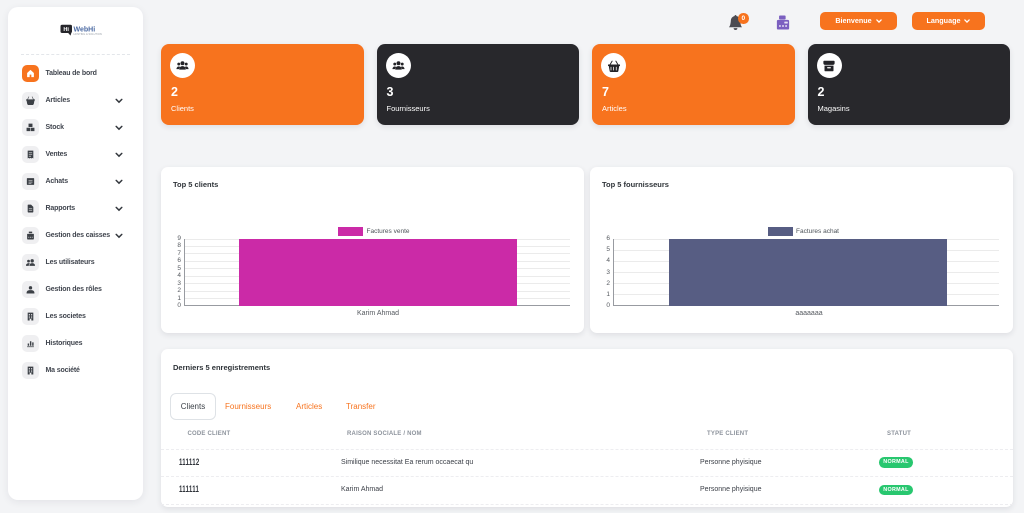 The height and width of the screenshot is (513, 1024). Describe the element at coordinates (66, 30) in the screenshot. I see `svg-text: Hi` at that location.